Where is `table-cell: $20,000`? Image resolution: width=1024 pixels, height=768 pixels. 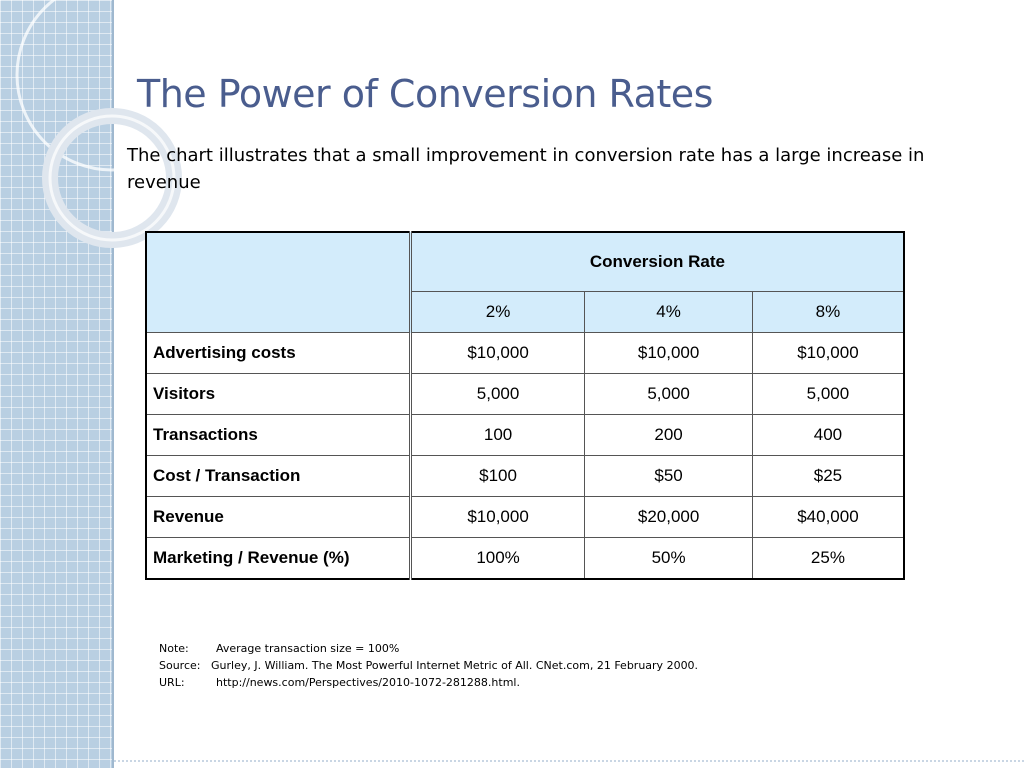
table-cell: $20,000 is located at coordinates (668, 517).